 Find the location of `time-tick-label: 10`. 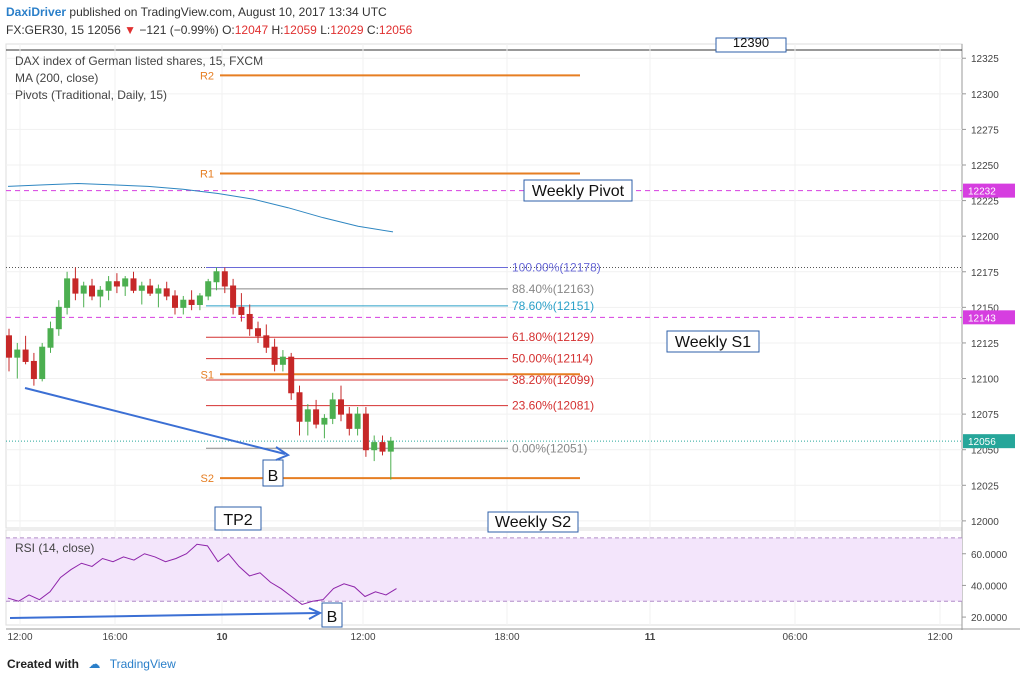

time-tick-label: 10 is located at coordinates (222, 637).